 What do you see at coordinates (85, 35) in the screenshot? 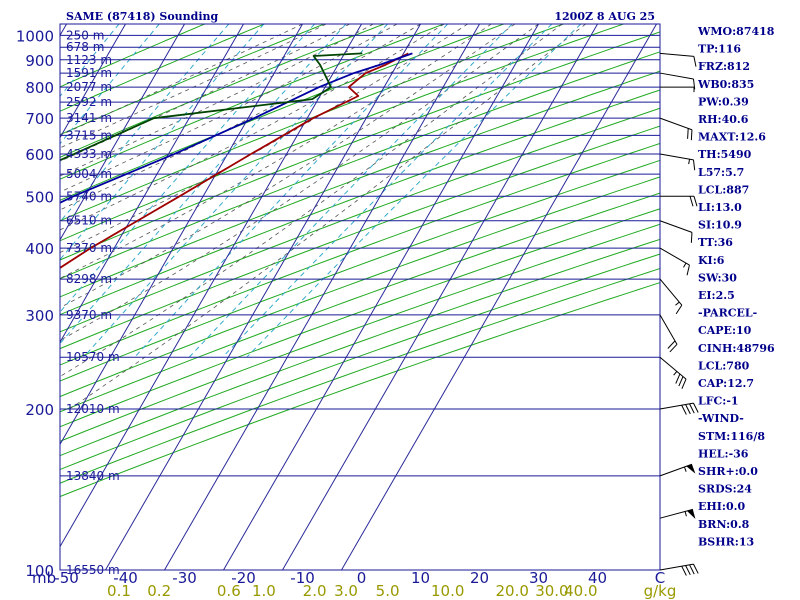
I see `height-label: 250 m` at bounding box center [85, 35].